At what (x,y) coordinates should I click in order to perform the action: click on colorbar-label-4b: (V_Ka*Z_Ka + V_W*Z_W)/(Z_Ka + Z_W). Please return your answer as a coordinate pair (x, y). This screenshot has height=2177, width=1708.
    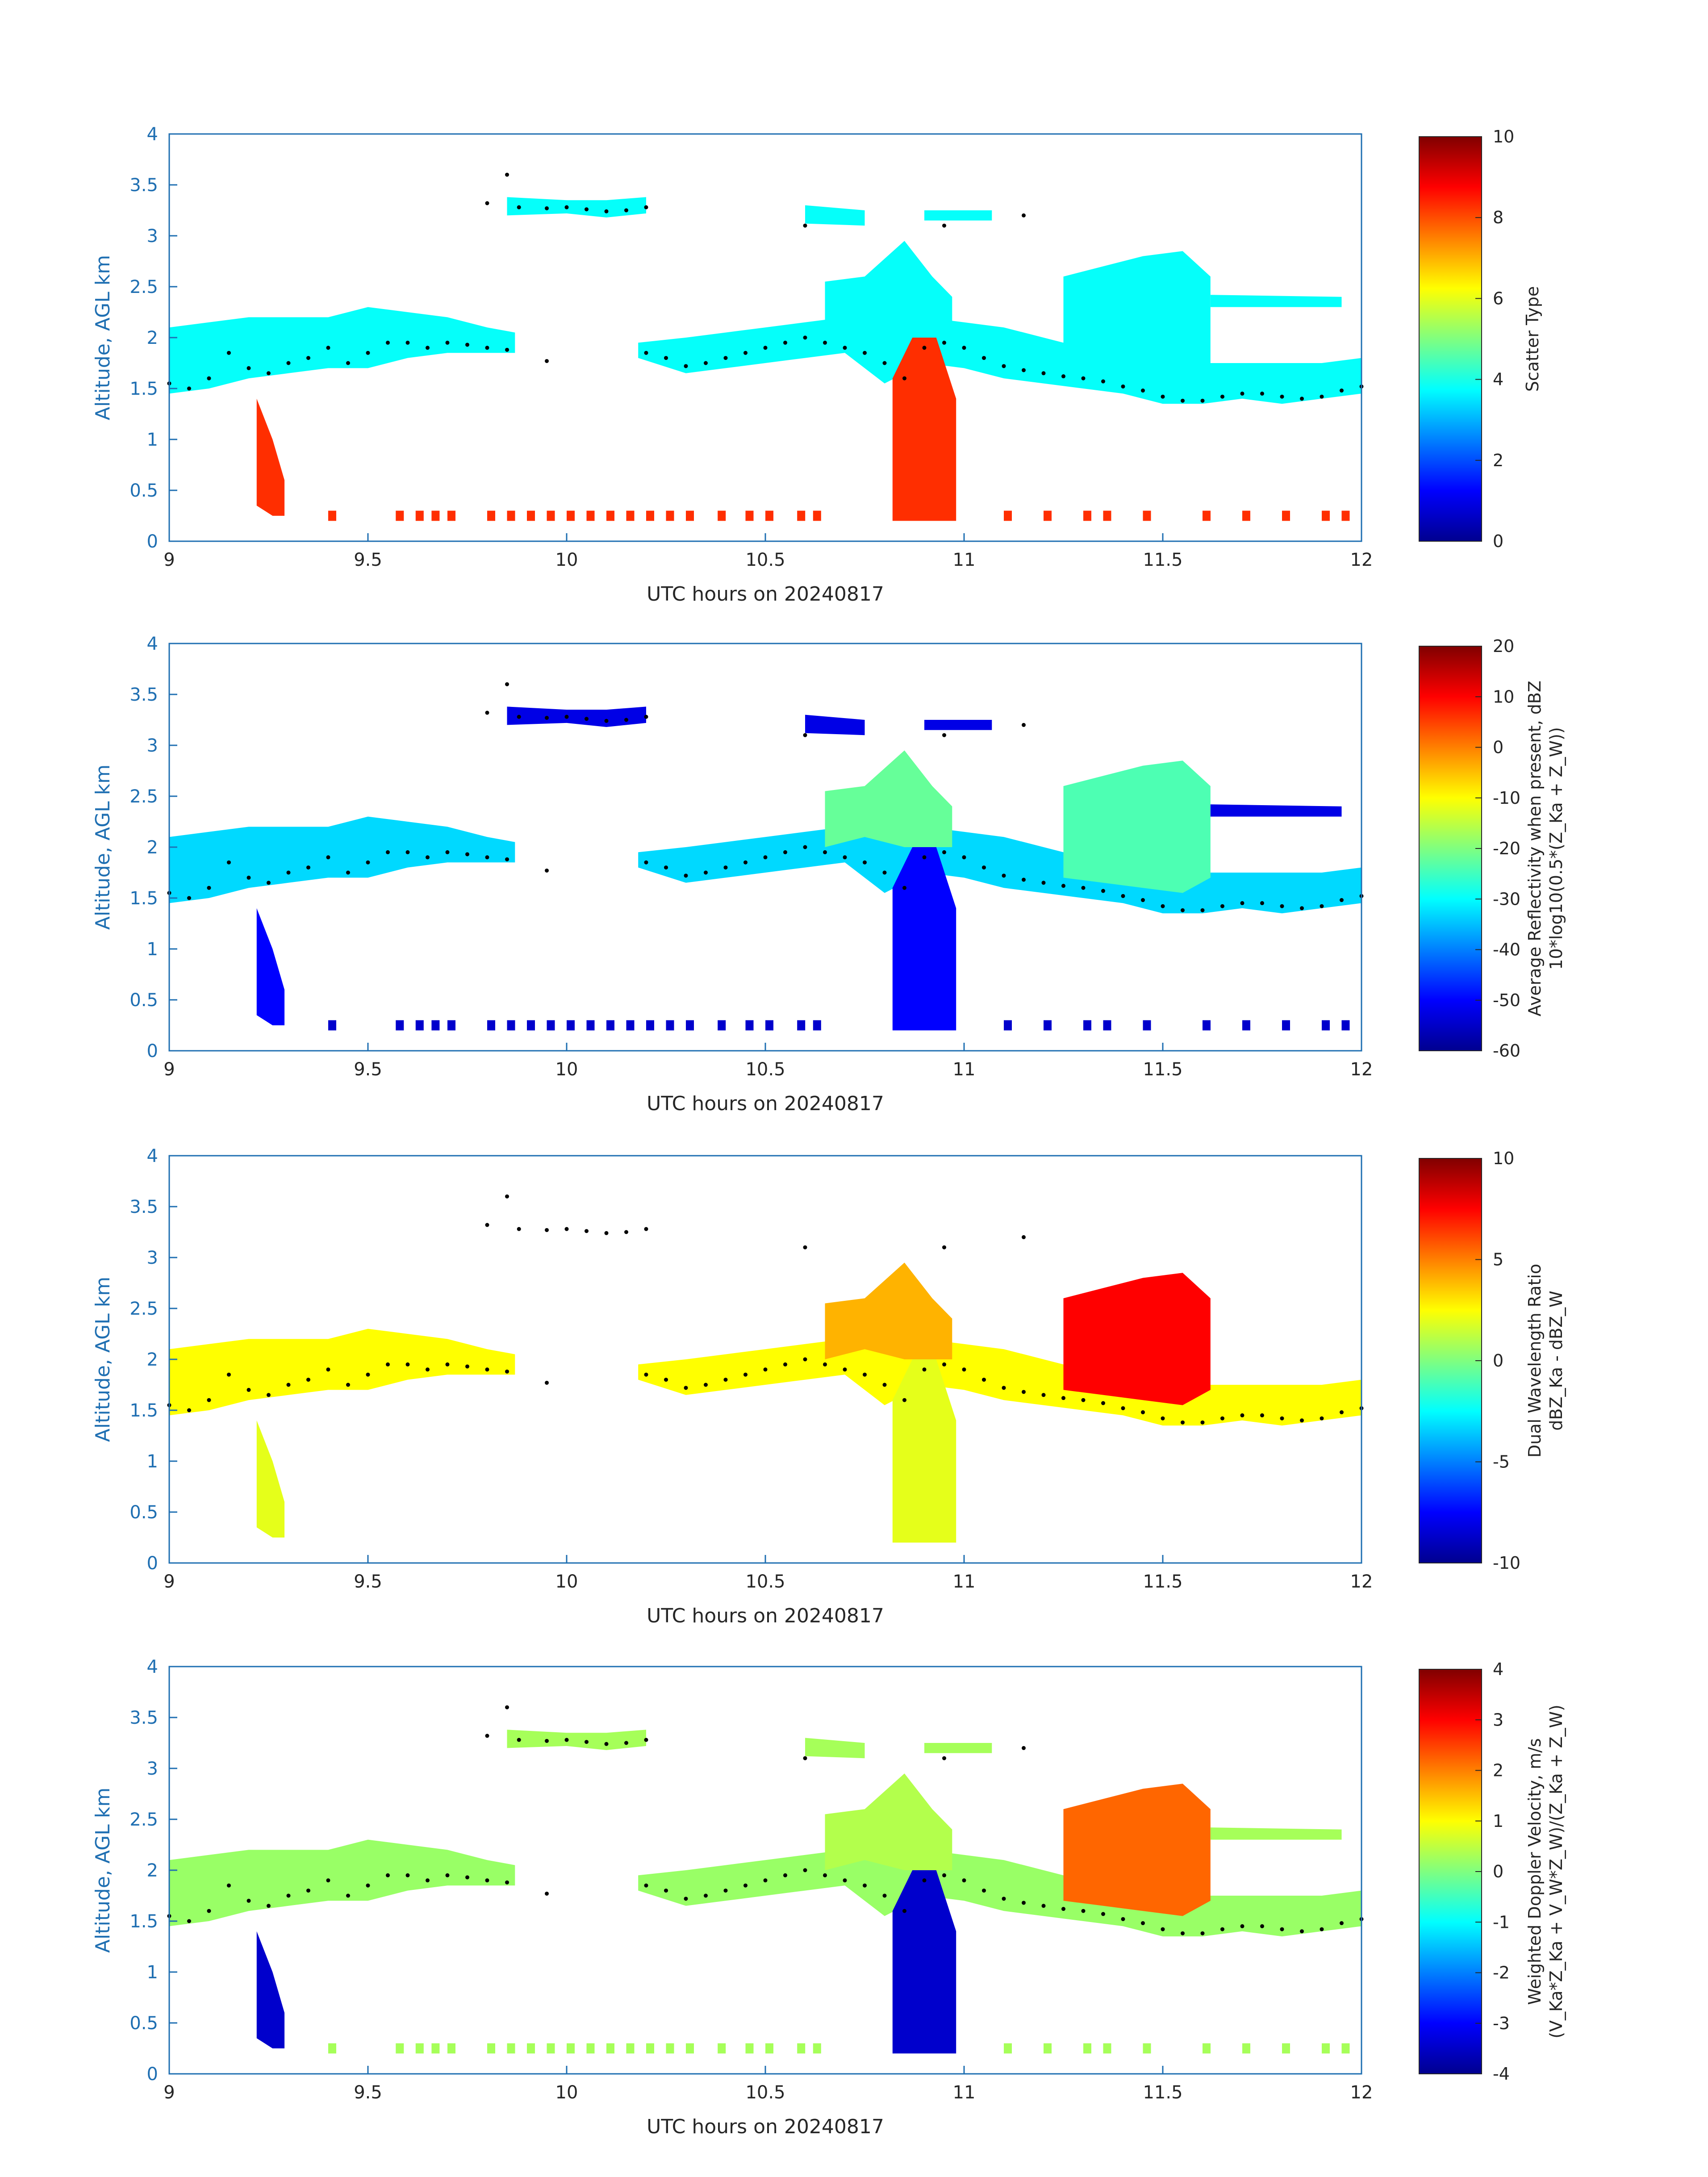
    Looking at the image, I should click on (1556, 1872).